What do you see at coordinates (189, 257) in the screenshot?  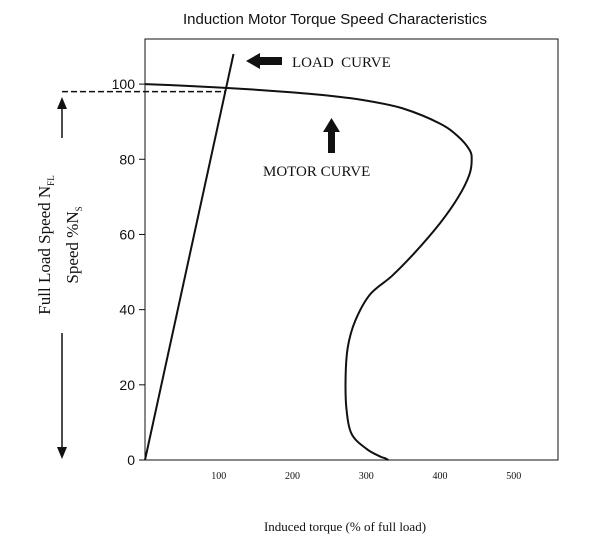 I see `load-curve-line` at bounding box center [189, 257].